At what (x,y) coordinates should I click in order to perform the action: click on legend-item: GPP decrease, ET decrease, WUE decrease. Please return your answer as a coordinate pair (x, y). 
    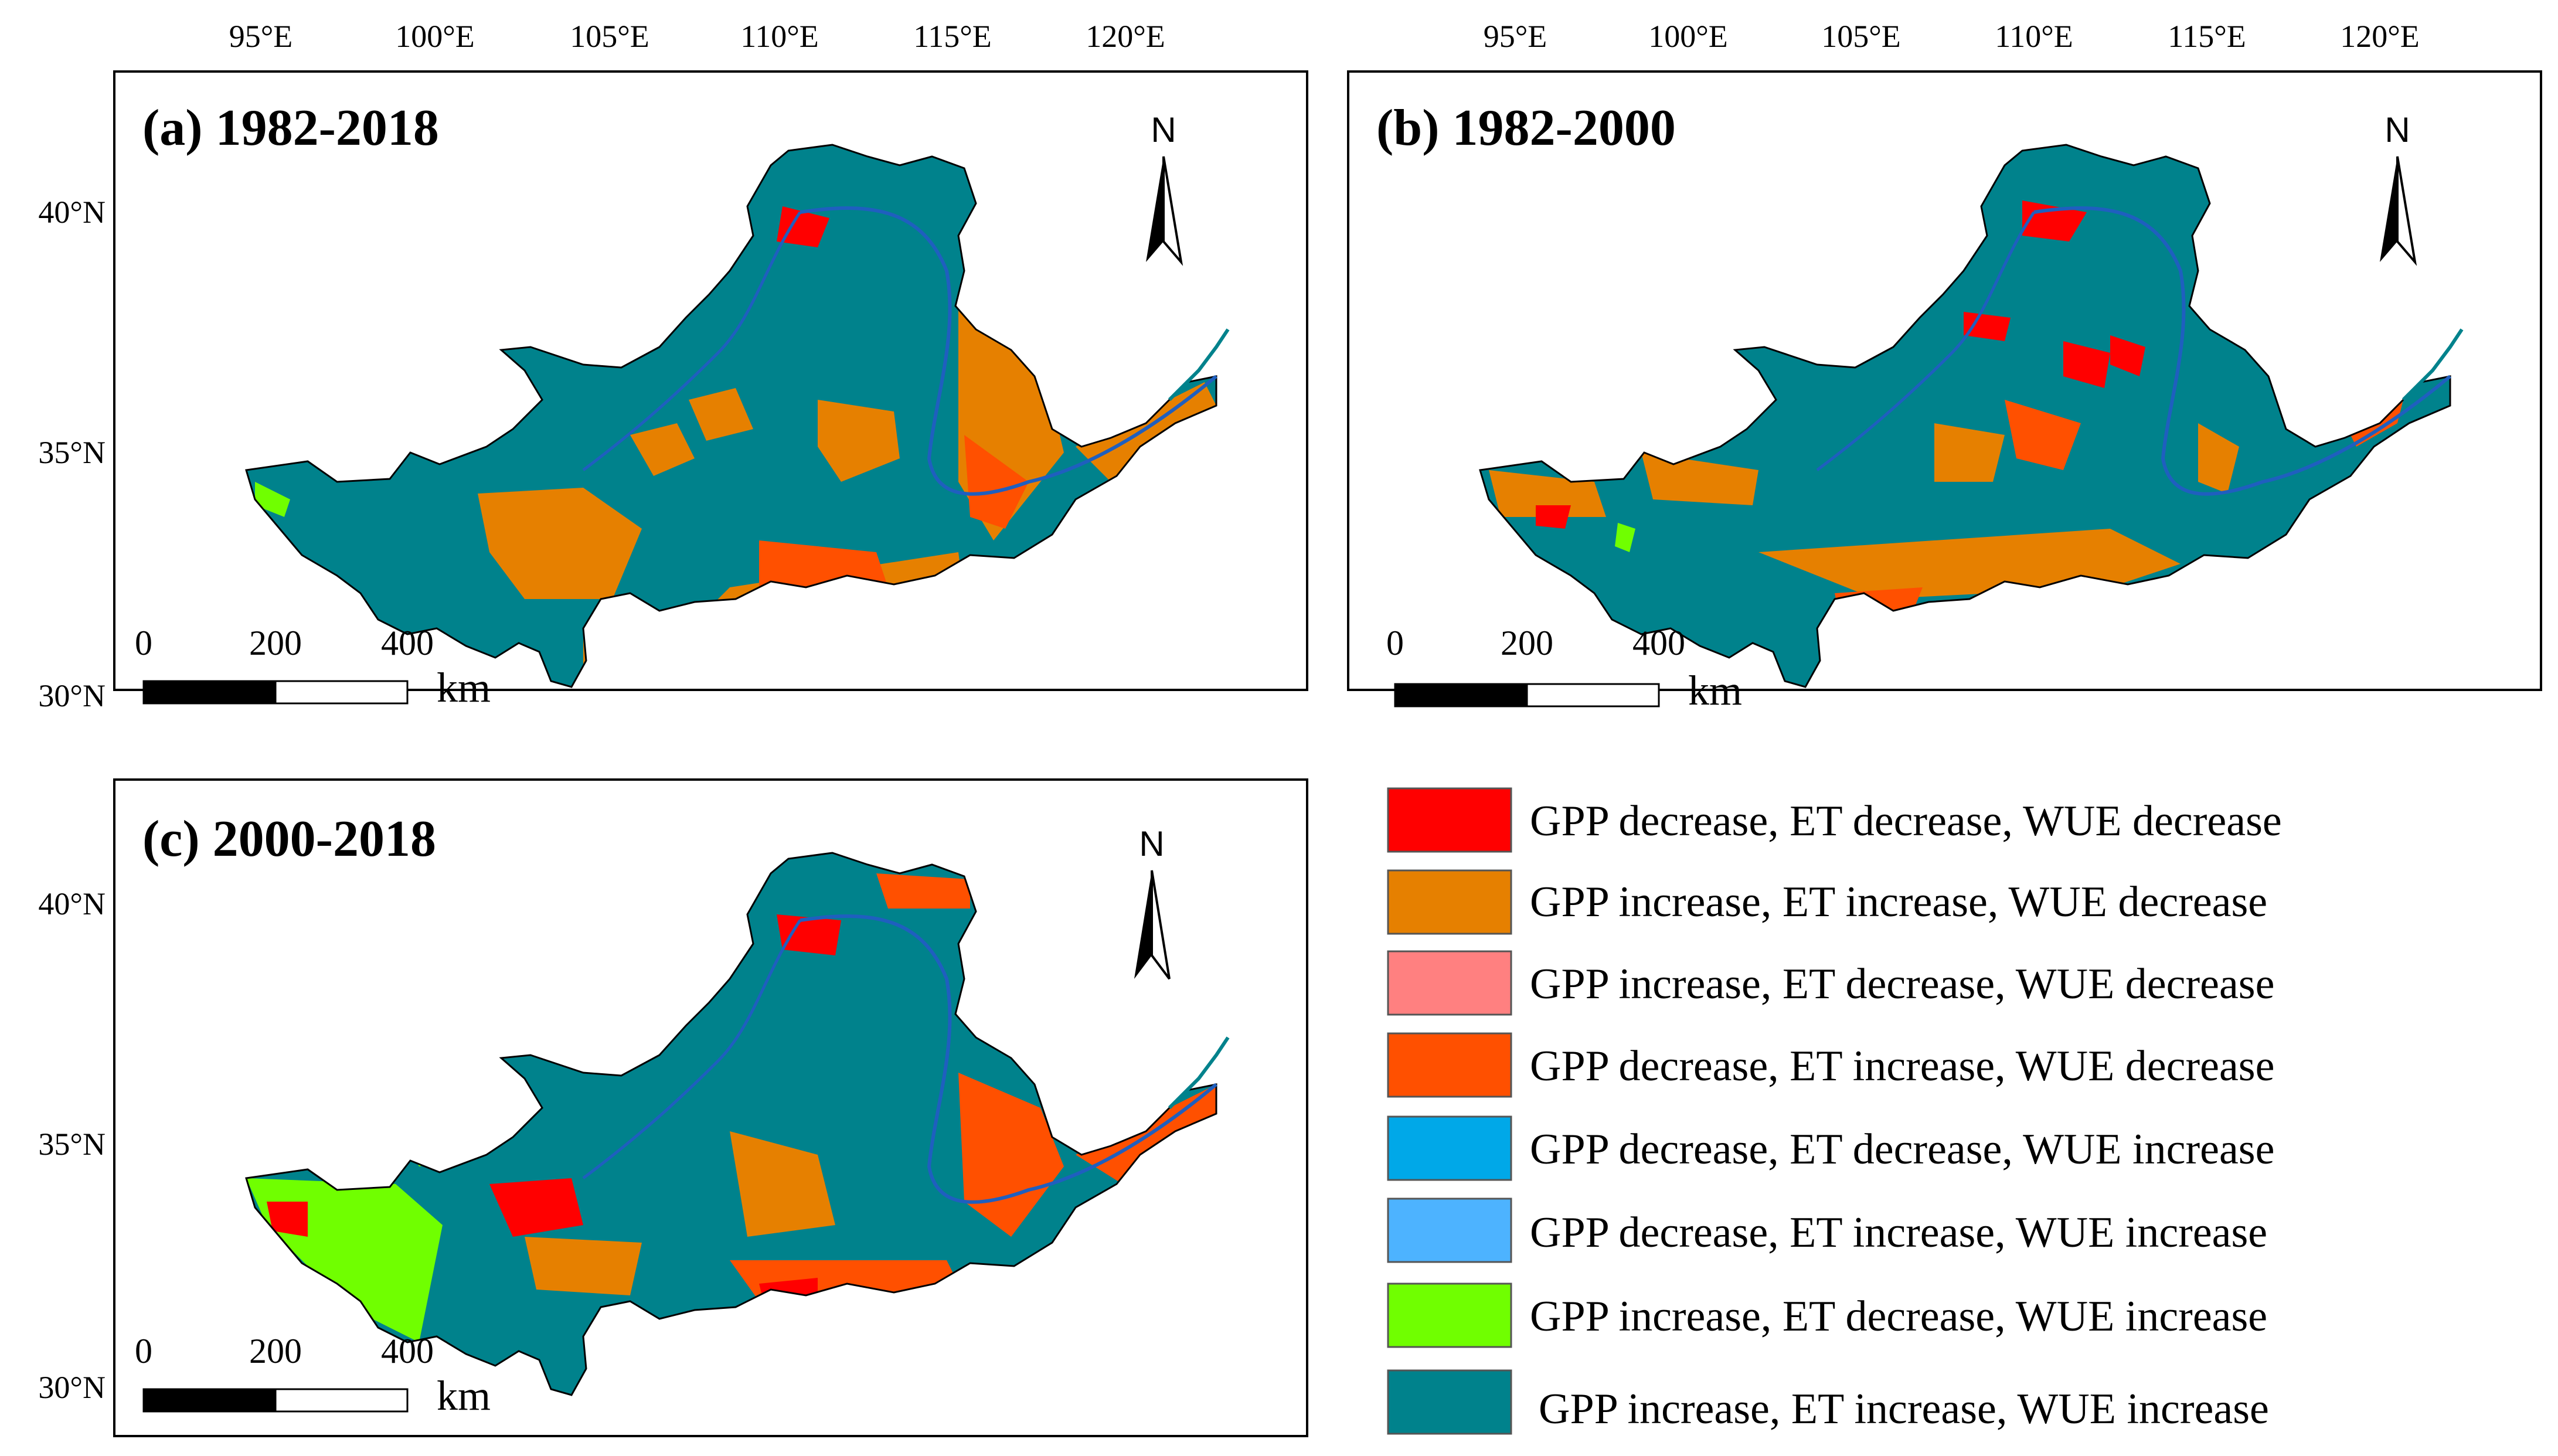
    Looking at the image, I should click on (1834, 820).